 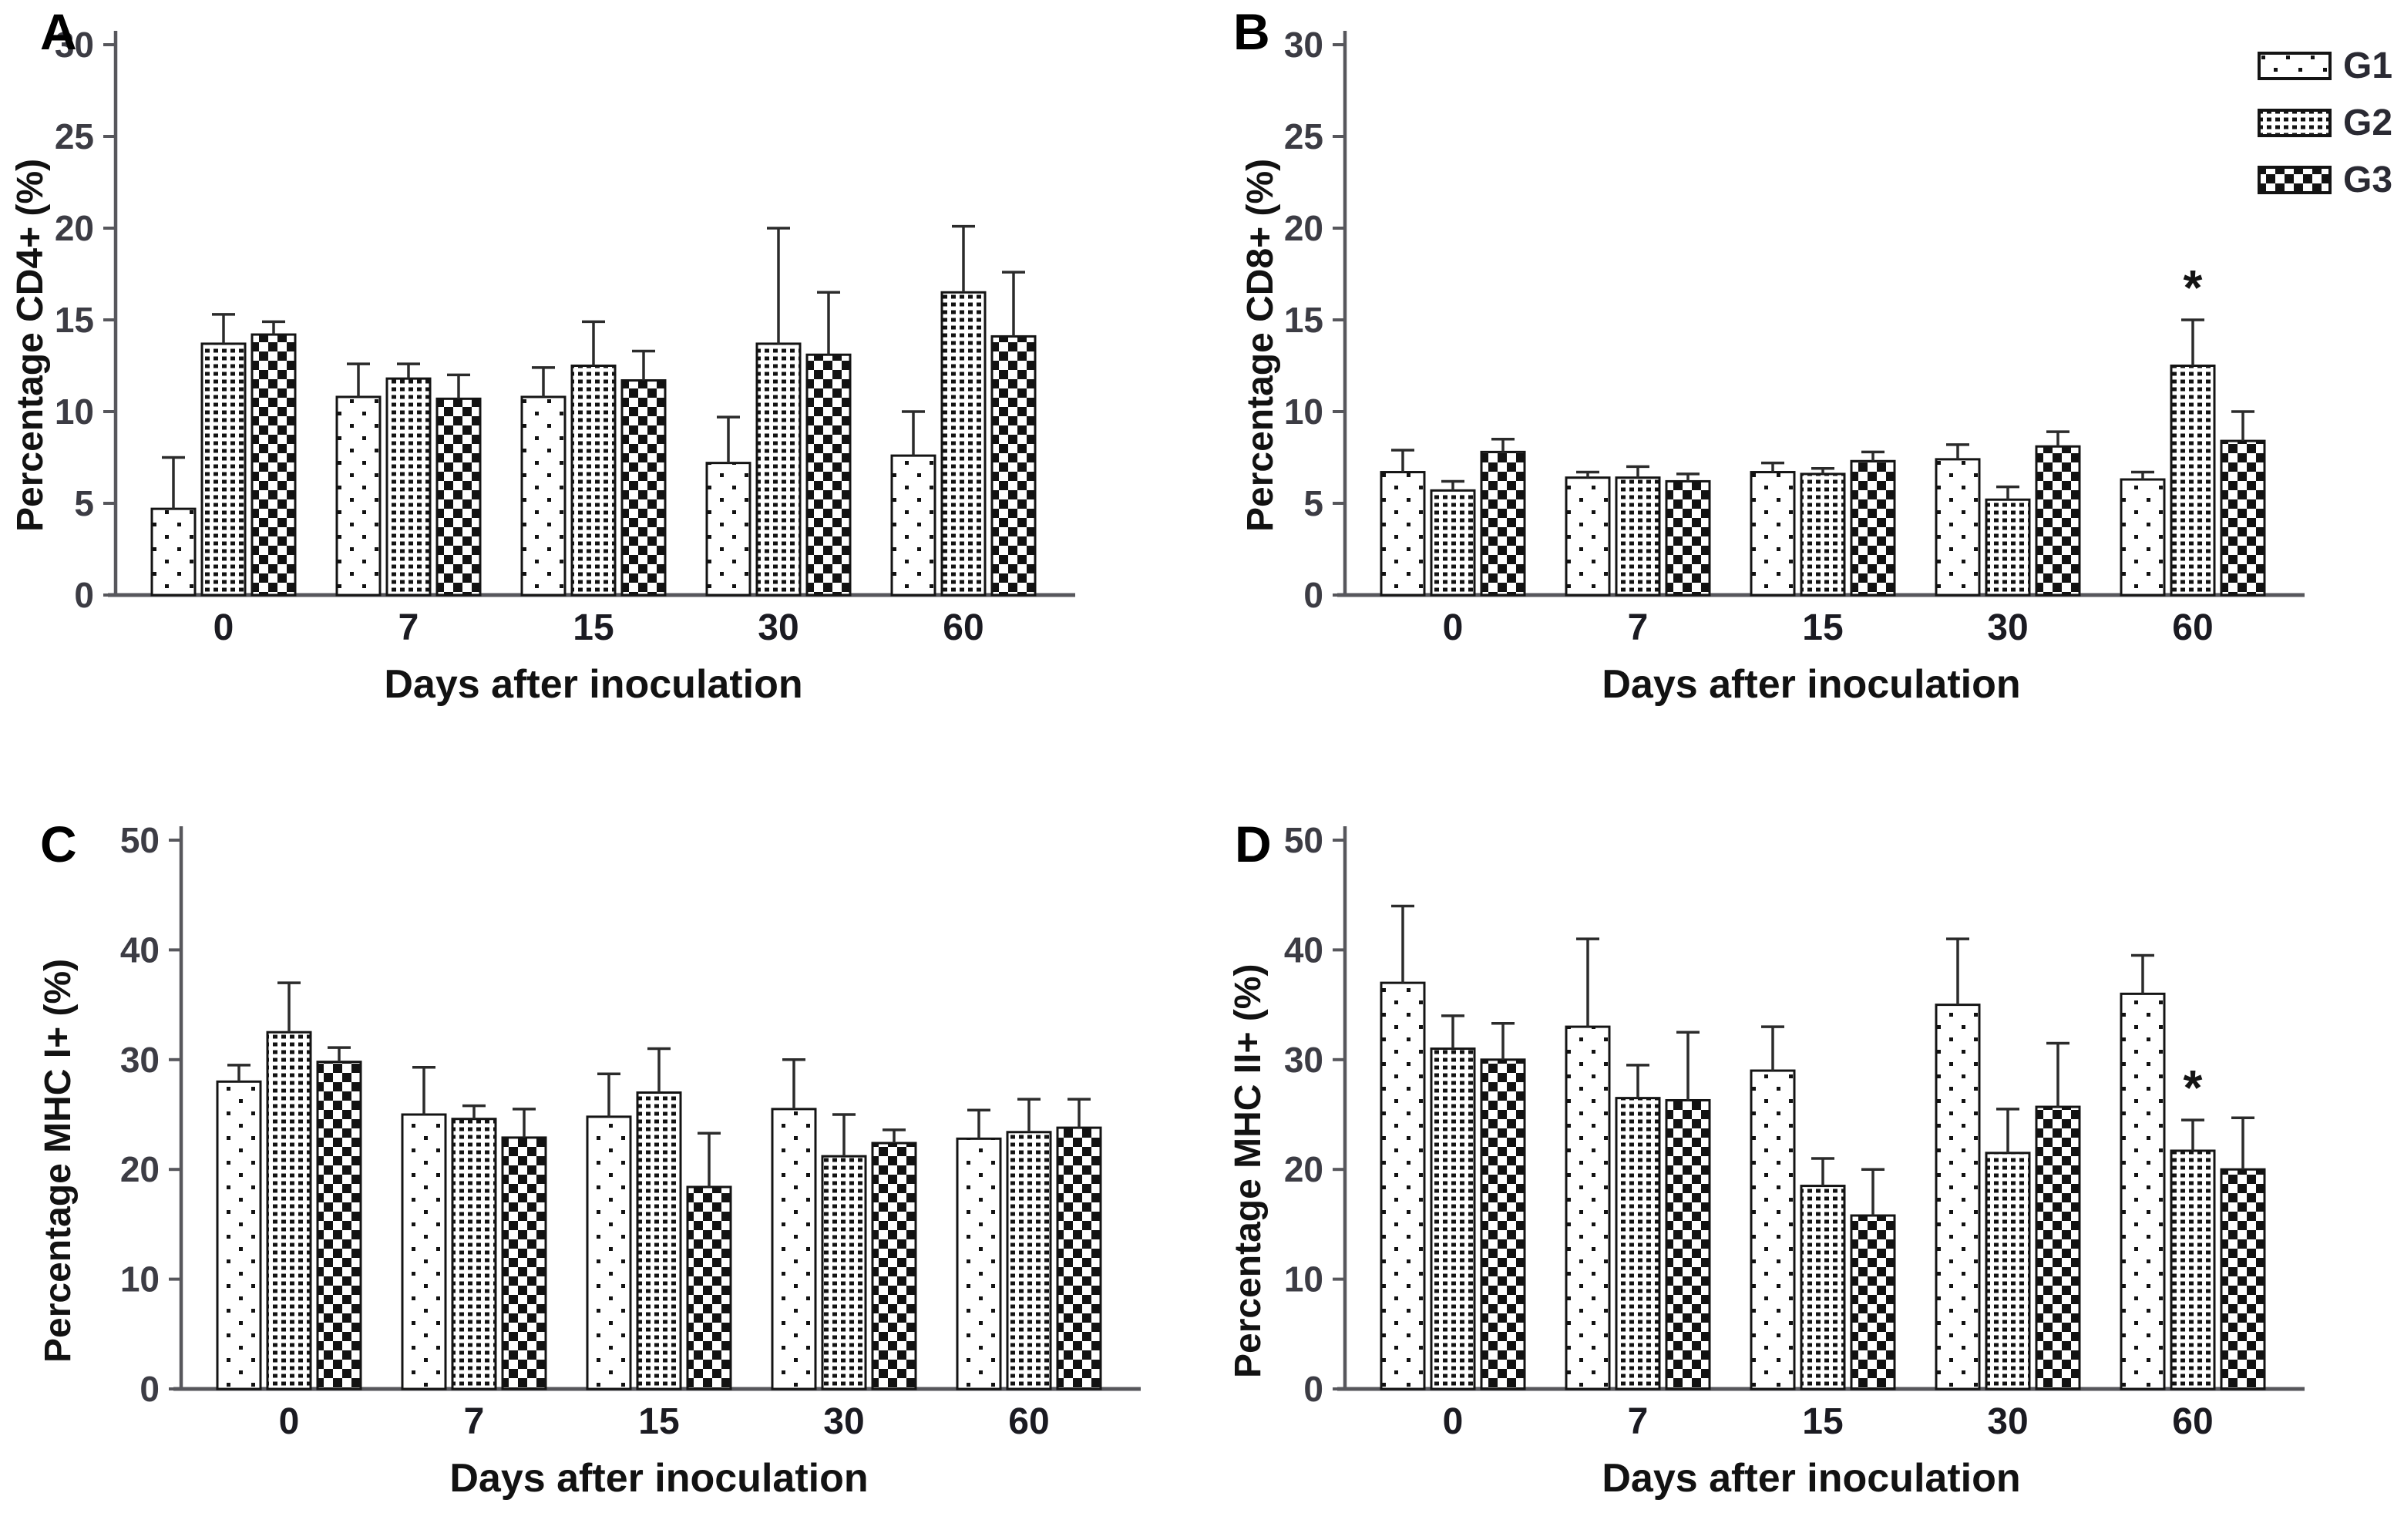 What do you see at coordinates (1303, 840) in the screenshot?
I see `y-tick-label: 50` at bounding box center [1303, 840].